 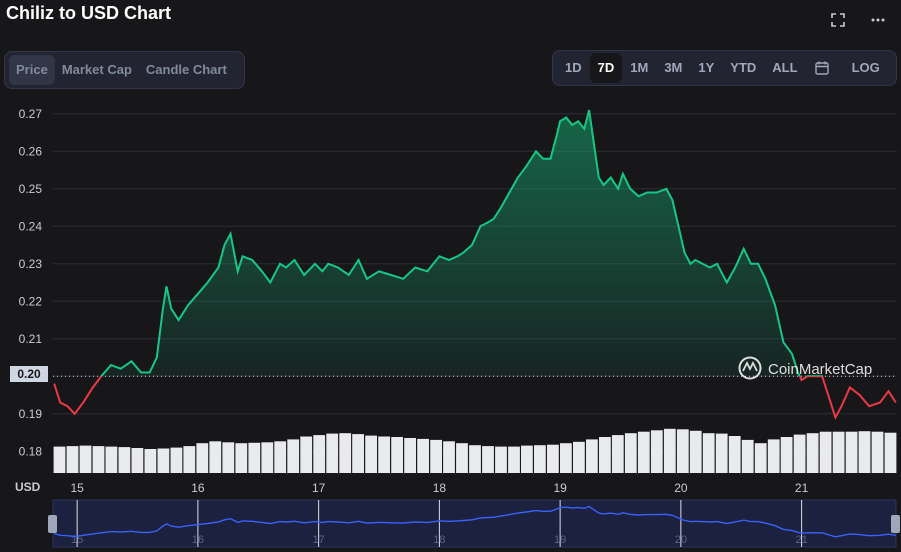 I want to click on watermark-text: CoinMarketCap, so click(x=820, y=369).